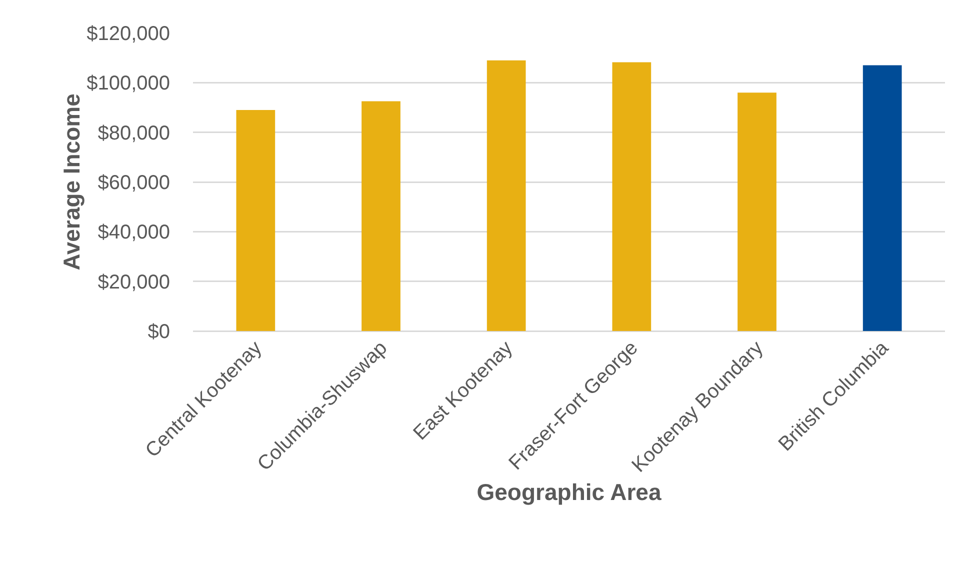 This screenshot has height=575, width=961. I want to click on y-tick-label: $20,000, so click(134, 282).